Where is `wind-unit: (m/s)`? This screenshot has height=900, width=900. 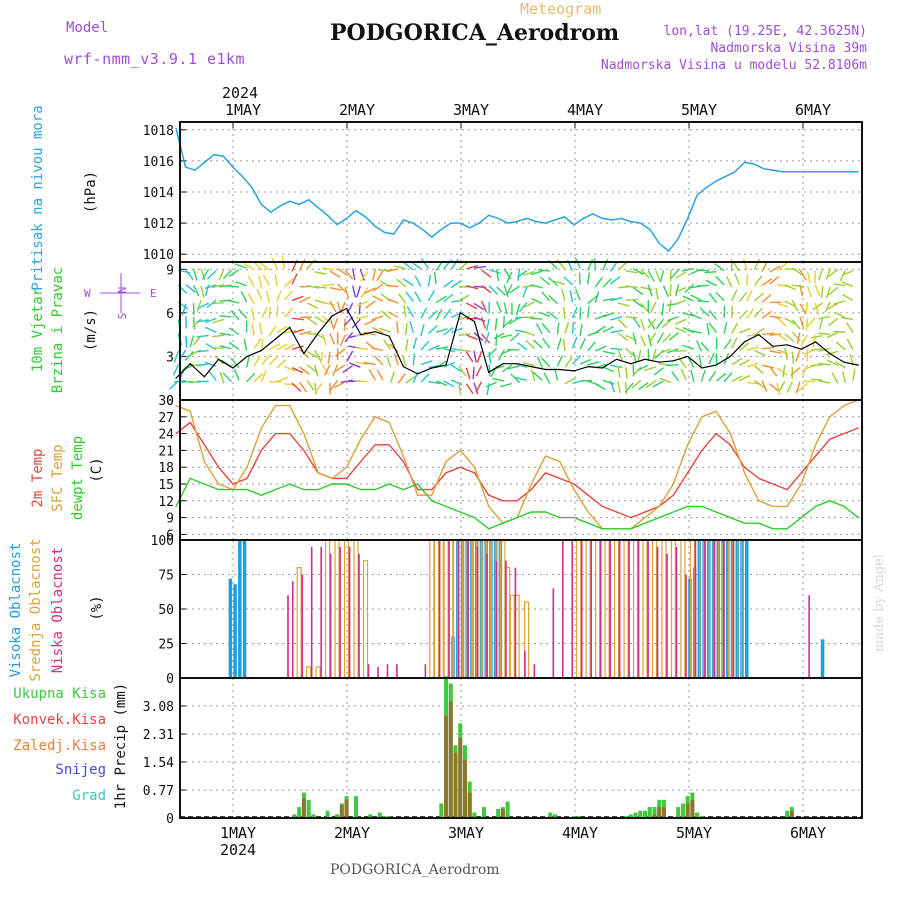
wind-unit: (m/s) is located at coordinates (91, 330).